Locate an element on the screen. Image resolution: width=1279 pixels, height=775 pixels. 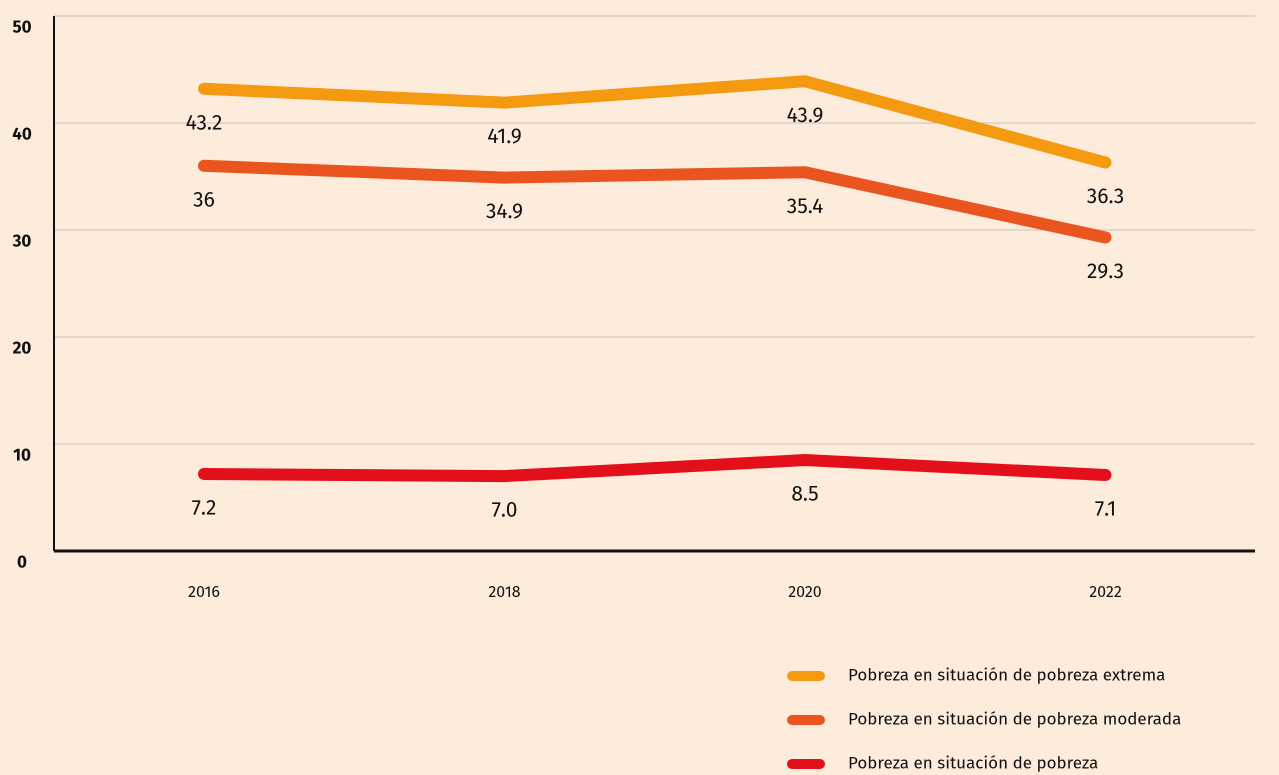
x-tick-label: 2022 is located at coordinates (1105, 592).